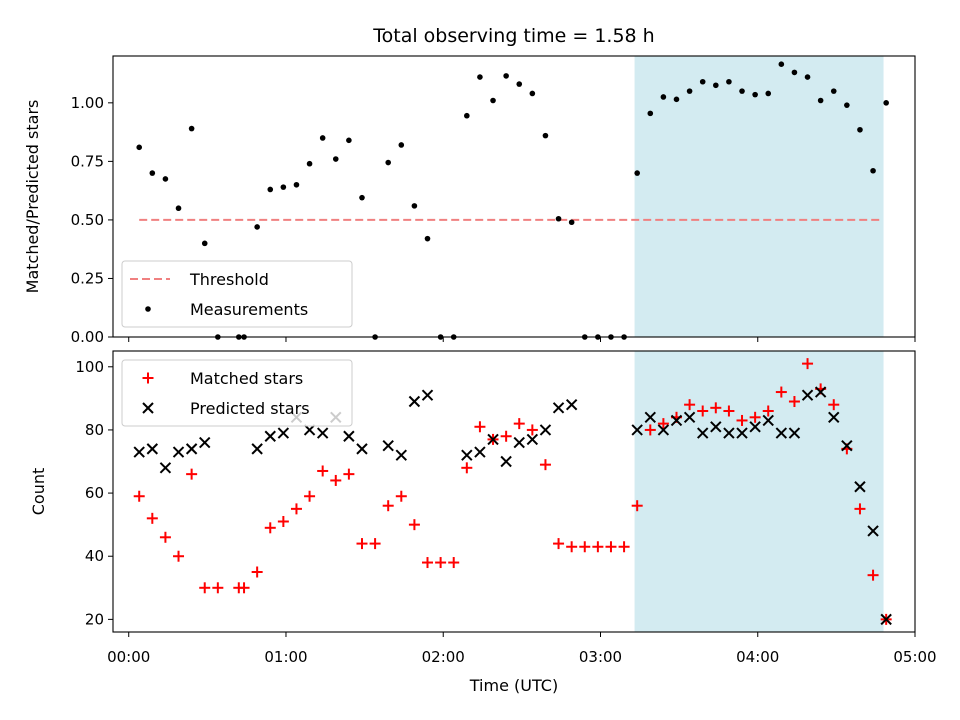  Describe the element at coordinates (757, 657) in the screenshot. I see `x-tick-label: 04:00` at that location.